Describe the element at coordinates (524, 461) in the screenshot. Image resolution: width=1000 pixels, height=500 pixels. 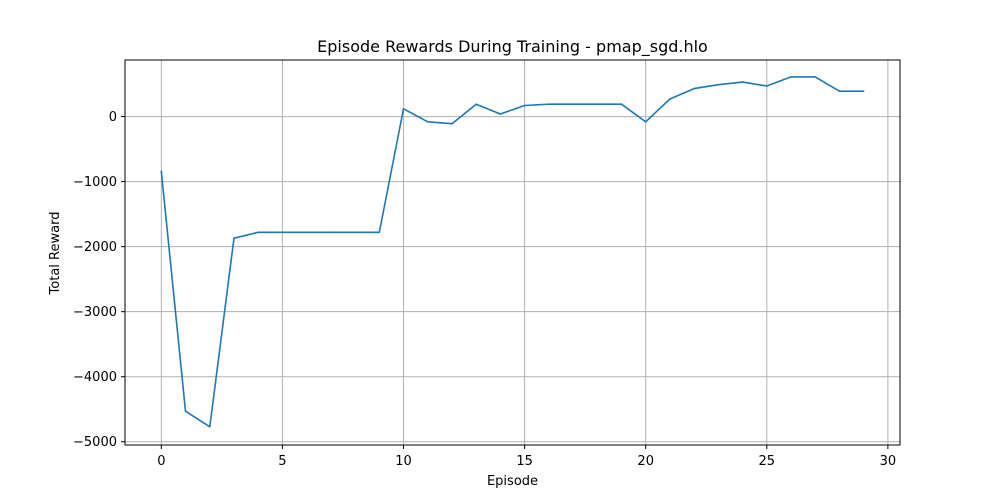
I see `x-tick-label: 15` at that location.